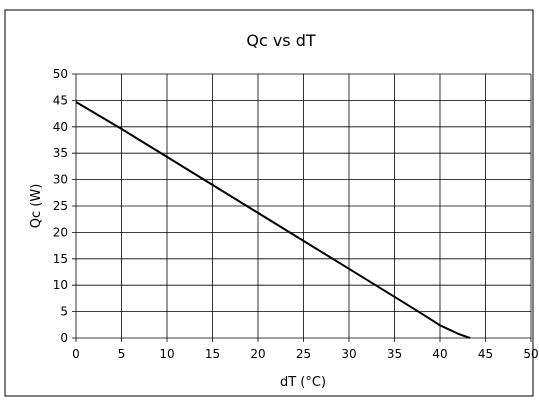 The height and width of the screenshot is (401, 539). I want to click on chart-title: Qc vs dT, so click(281, 40).